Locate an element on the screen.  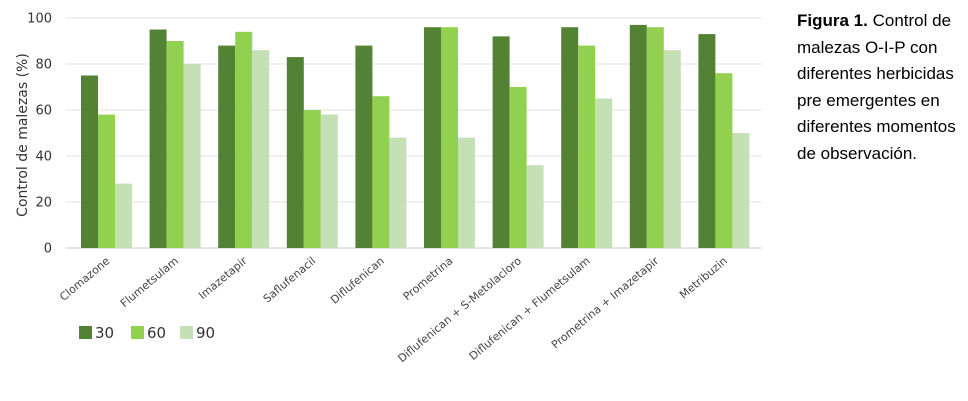
y-tick-label: 60 is located at coordinates (43, 111).